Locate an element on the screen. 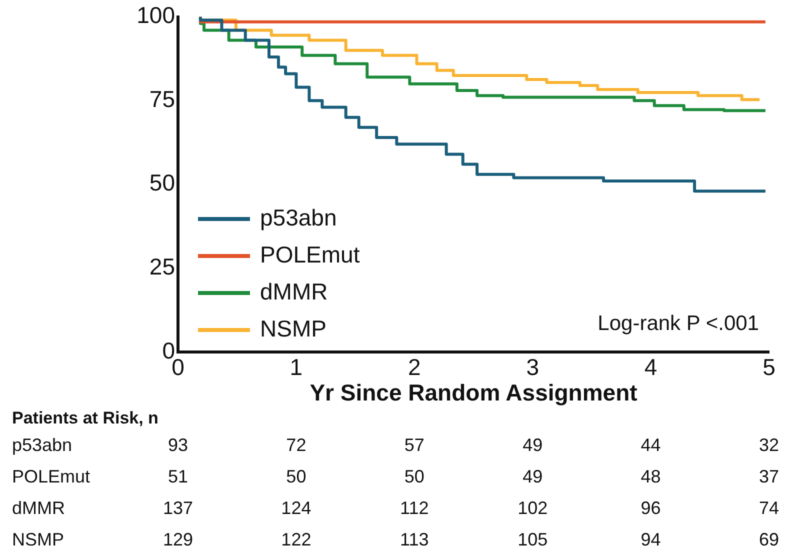 The image size is (799, 555). text: 44 is located at coordinates (650, 444).